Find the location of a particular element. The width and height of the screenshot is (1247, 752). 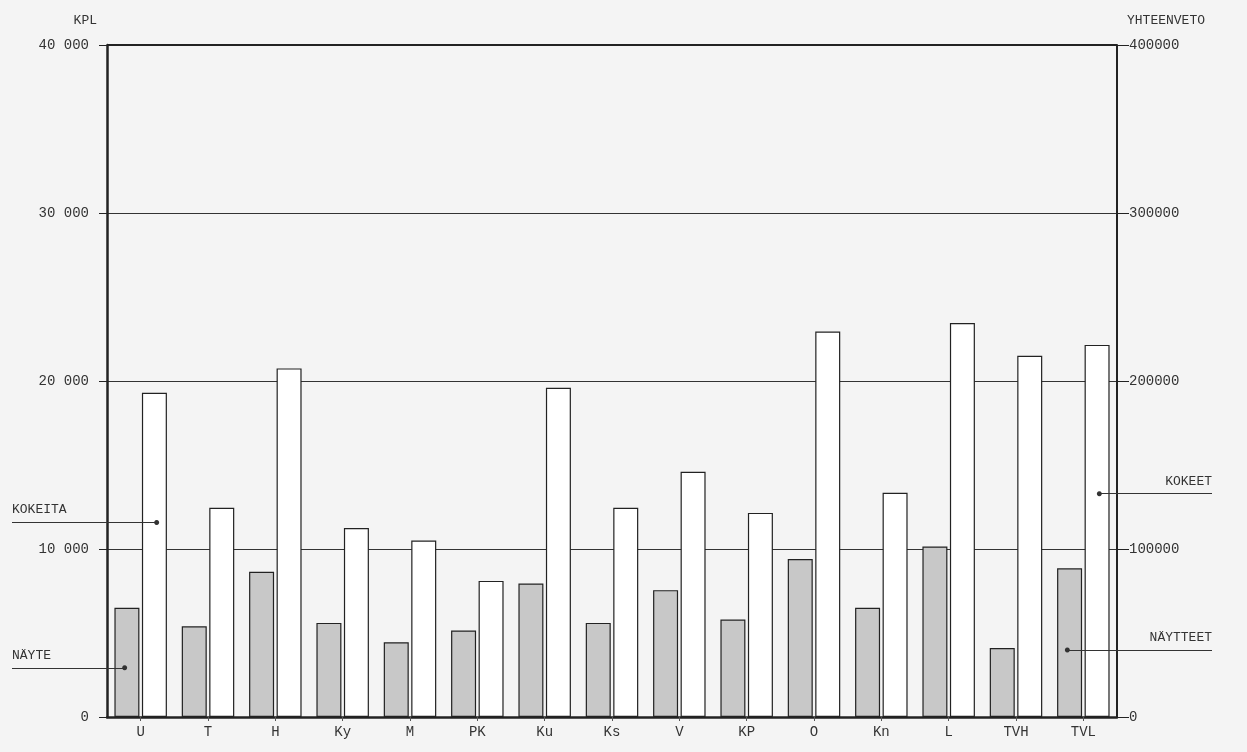

text: KOKEITA is located at coordinates (39, 510).